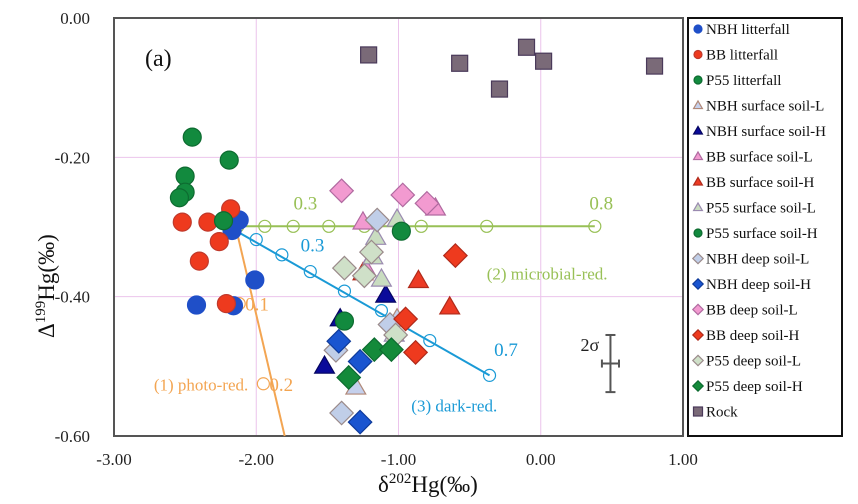 This screenshot has height=504, width=858. What do you see at coordinates (751, 285) in the screenshot?
I see `legend-item: NBH deep soil-H` at bounding box center [751, 285].